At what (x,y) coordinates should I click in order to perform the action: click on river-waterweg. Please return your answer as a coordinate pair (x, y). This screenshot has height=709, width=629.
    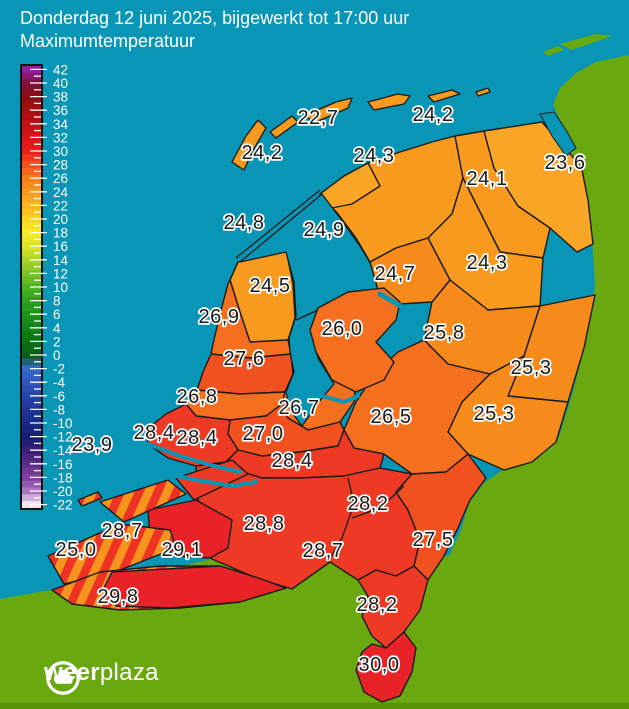
    Looking at the image, I should click on (194, 458).